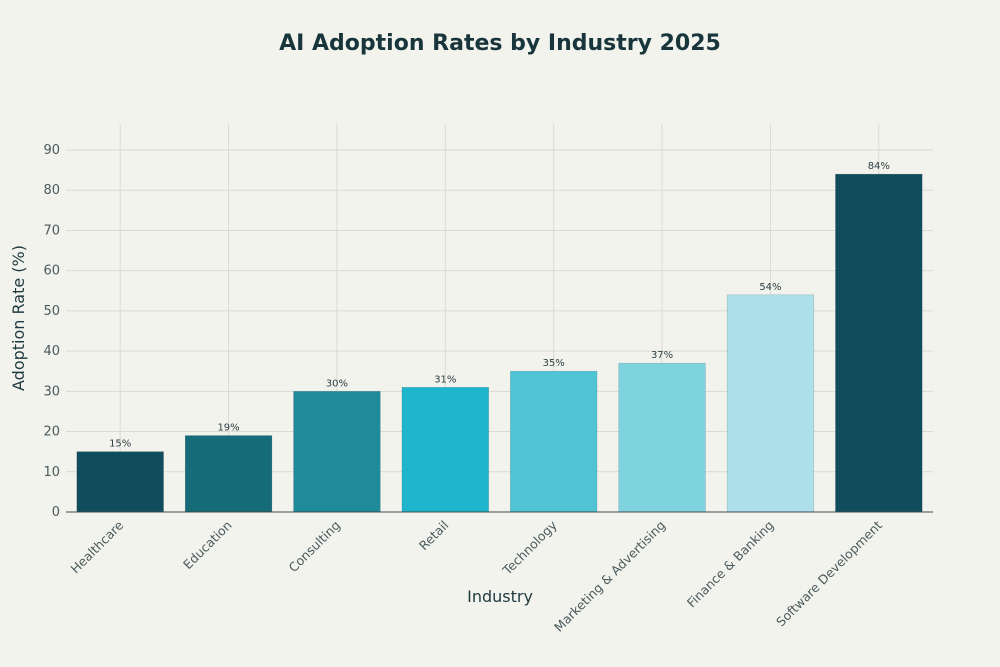 Image resolution: width=1000 pixels, height=667 pixels. What do you see at coordinates (51, 190) in the screenshot?
I see `y-tick-label: 80` at bounding box center [51, 190].